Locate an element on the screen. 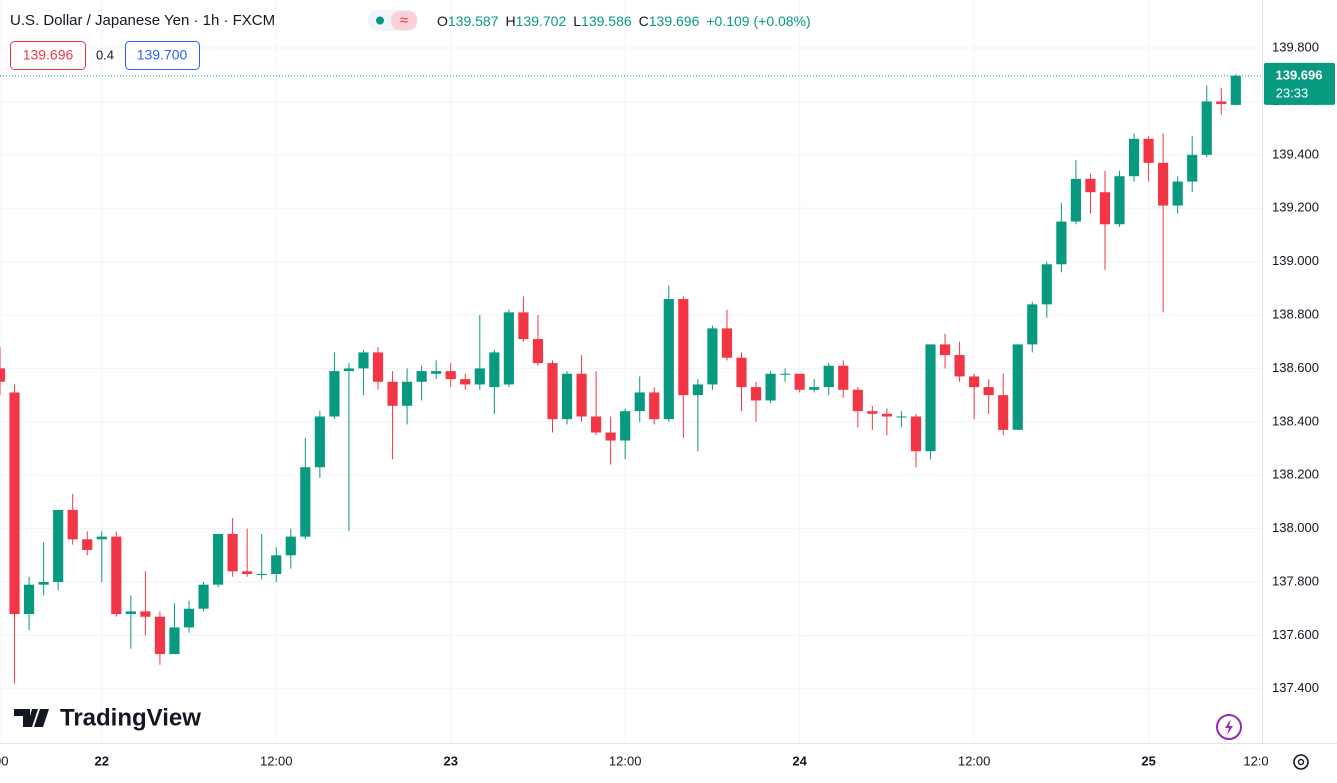 The image size is (1337, 783). c-value: 139.696 is located at coordinates (674, 21).